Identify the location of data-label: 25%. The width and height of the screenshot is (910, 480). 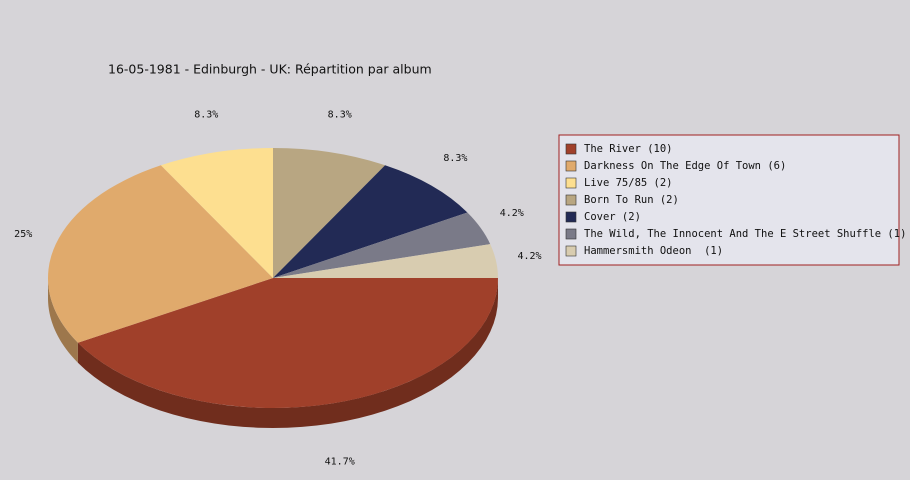
(23, 234).